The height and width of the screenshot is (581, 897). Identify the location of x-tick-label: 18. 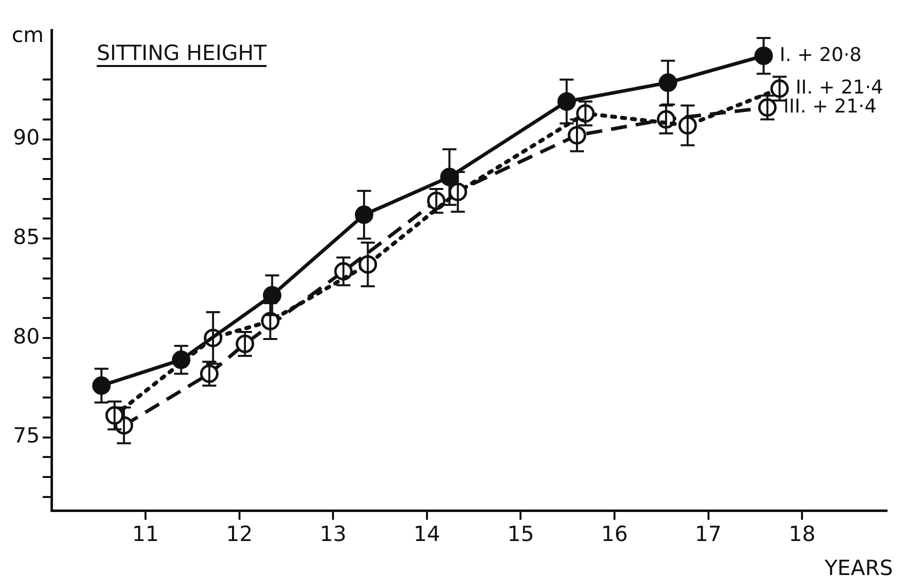
(802, 534).